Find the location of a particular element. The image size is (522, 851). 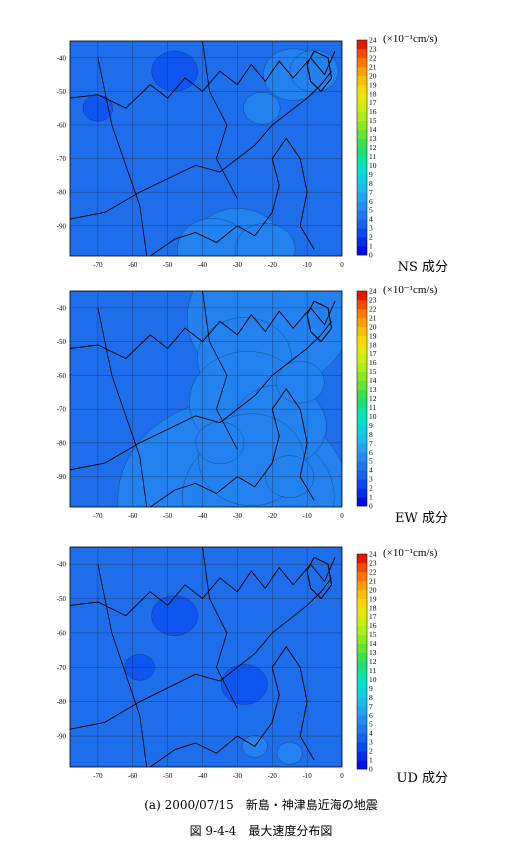

peninsula-outline is located at coordinates (232, 706).